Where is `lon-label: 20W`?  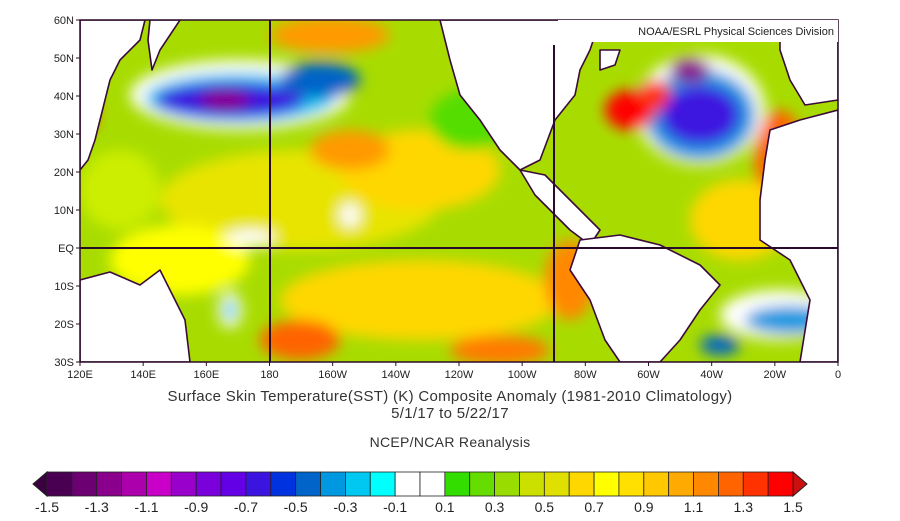 lon-label: 20W is located at coordinates (775, 375).